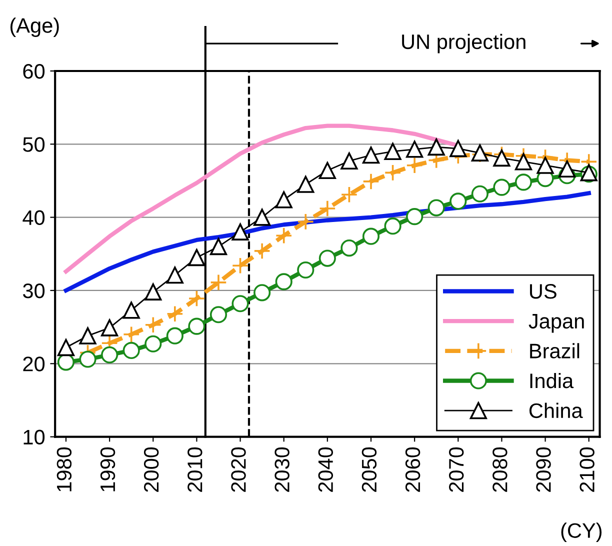  Describe the element at coordinates (556, 323) in the screenshot. I see `legend-label: Japan` at that location.